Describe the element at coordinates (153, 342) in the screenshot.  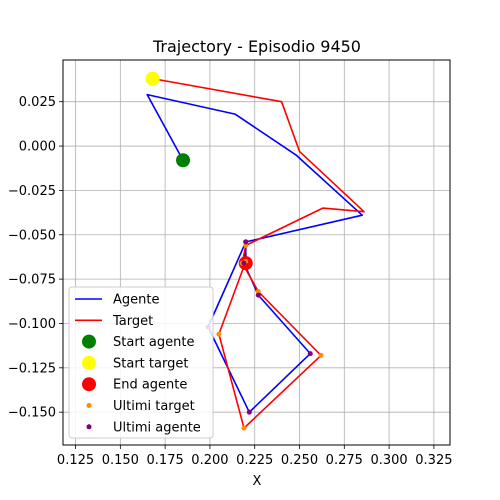
I see `legend-label-start-agente: Start agente` at that location.